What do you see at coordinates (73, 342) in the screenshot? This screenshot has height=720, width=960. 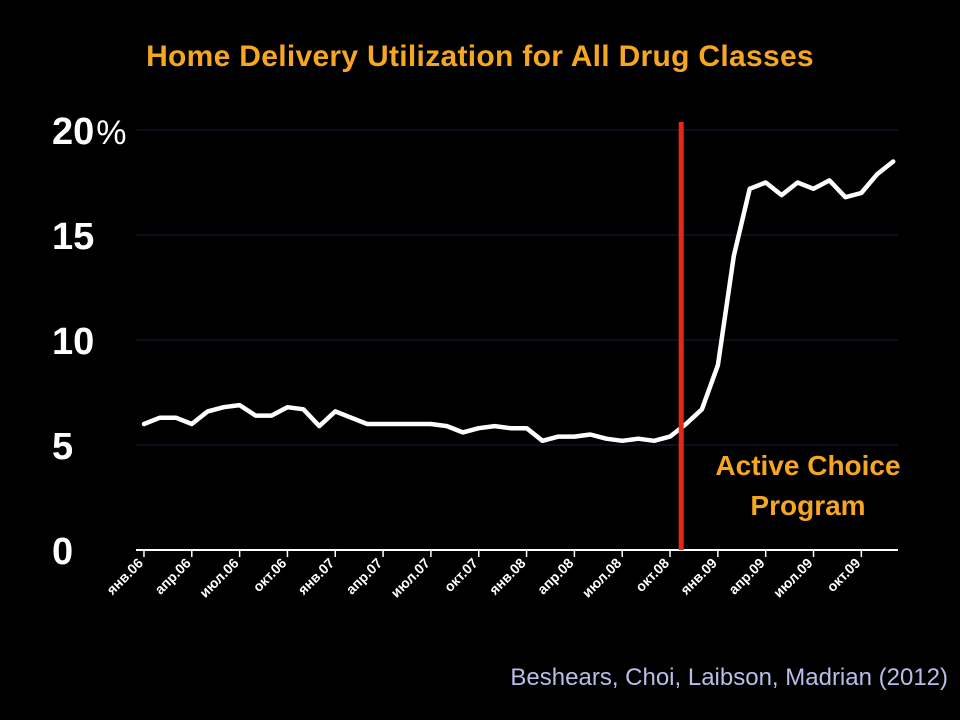 I see `y-tick-label: 10` at bounding box center [73, 342].